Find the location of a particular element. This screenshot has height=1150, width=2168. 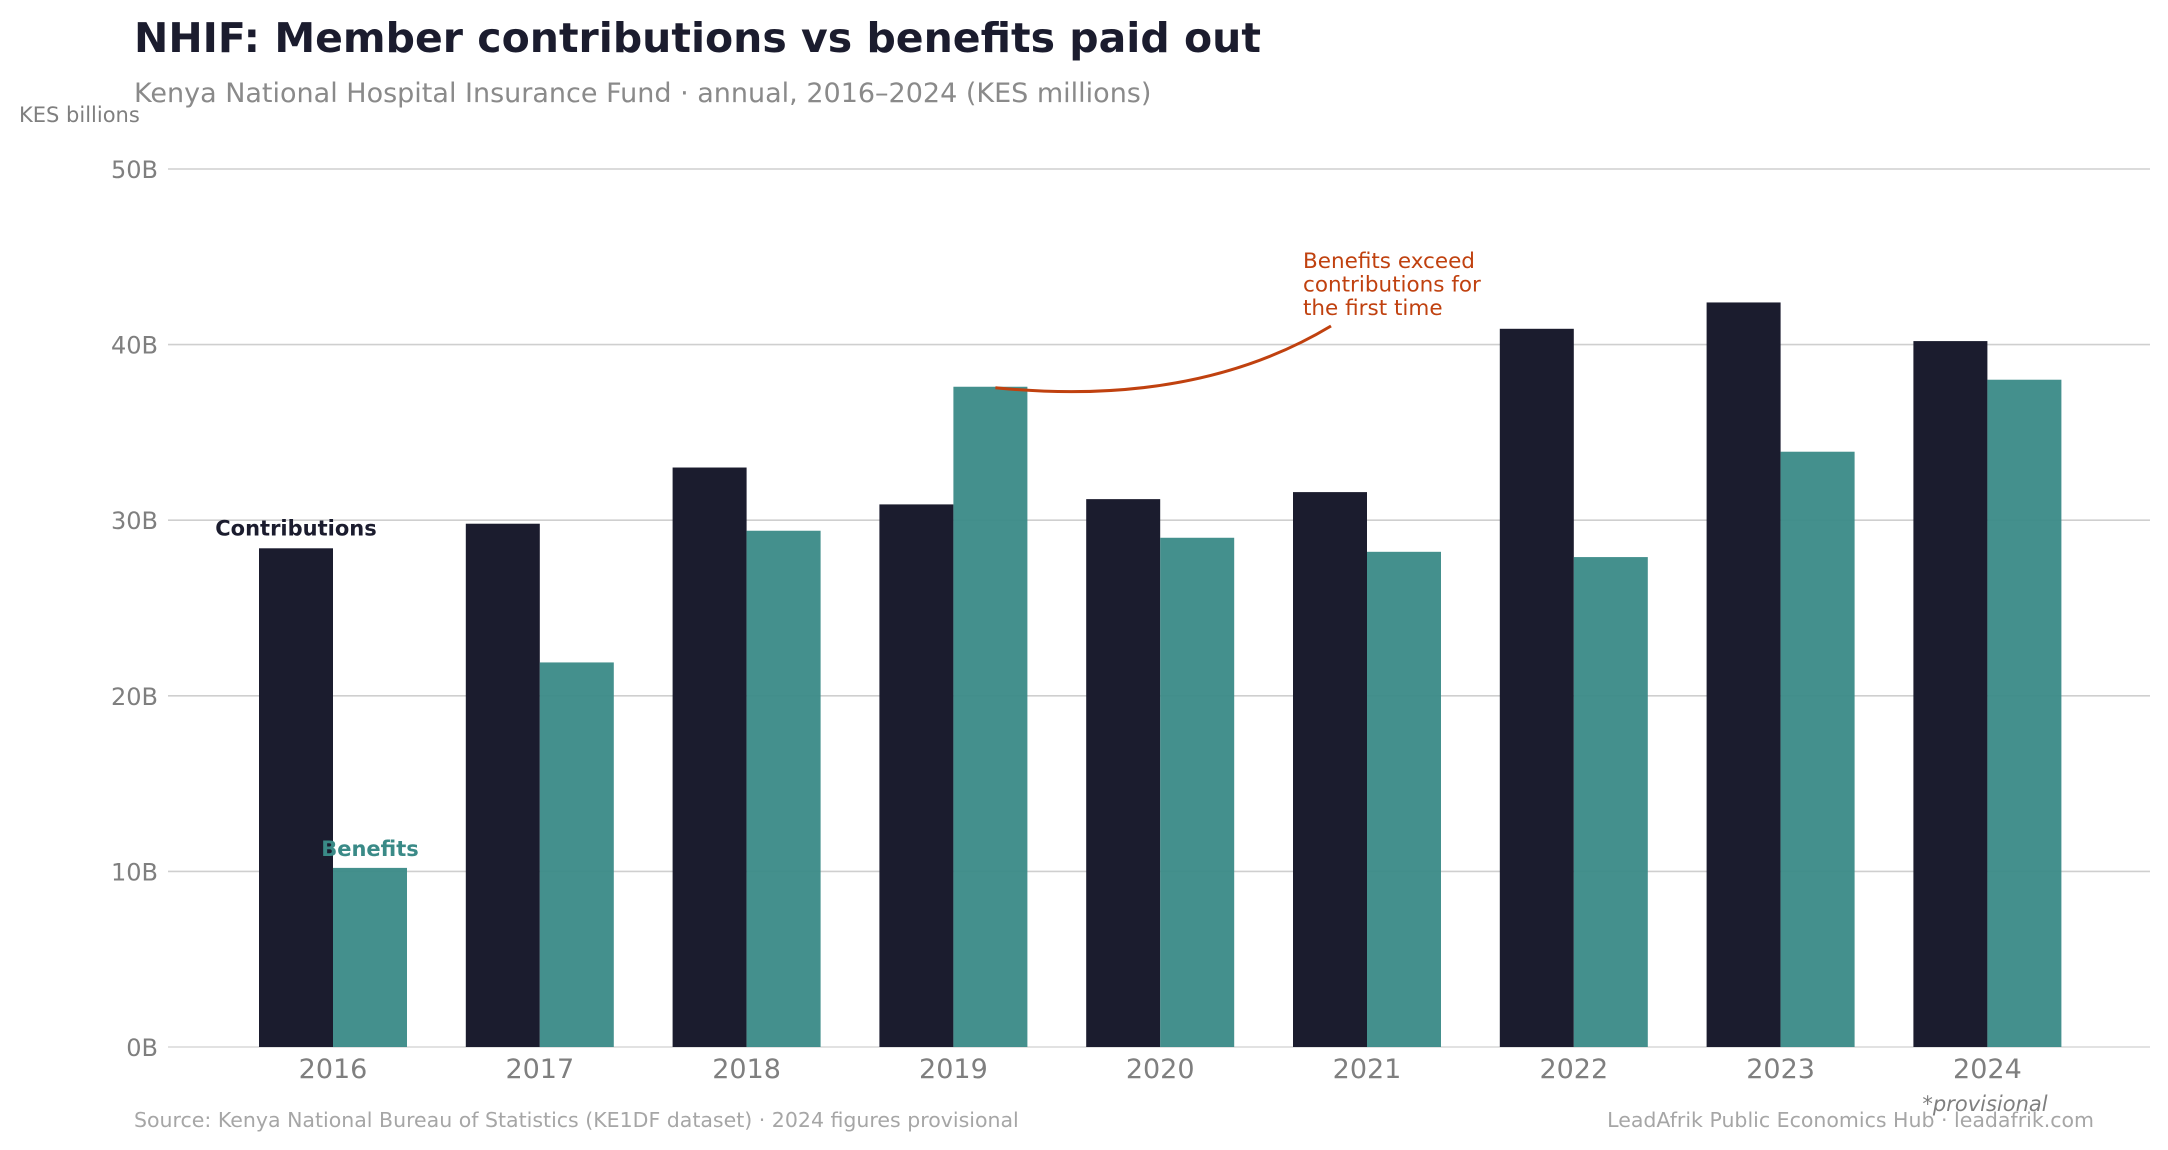

x-tick-label: 2018 is located at coordinates (746, 1069).